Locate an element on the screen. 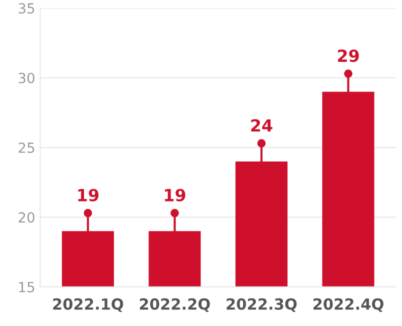 This screenshot has width=402, height=326. x-tick-label: 2022.1Q is located at coordinates (88, 305).